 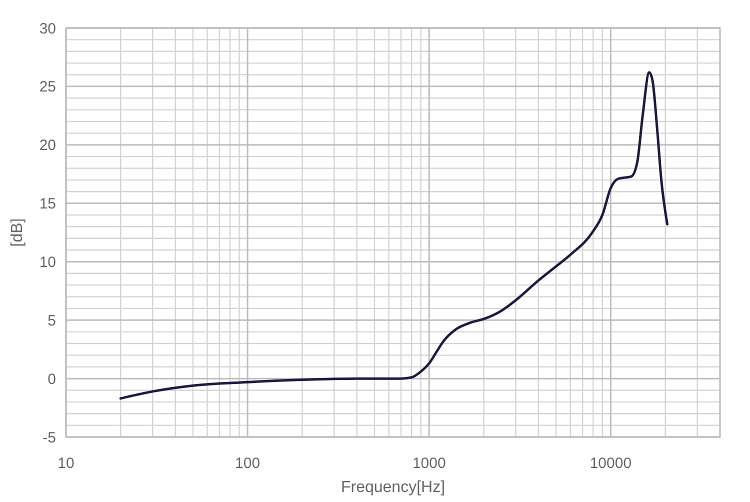 What do you see at coordinates (611, 463) in the screenshot?
I see `x-tick-label: 10000` at bounding box center [611, 463].